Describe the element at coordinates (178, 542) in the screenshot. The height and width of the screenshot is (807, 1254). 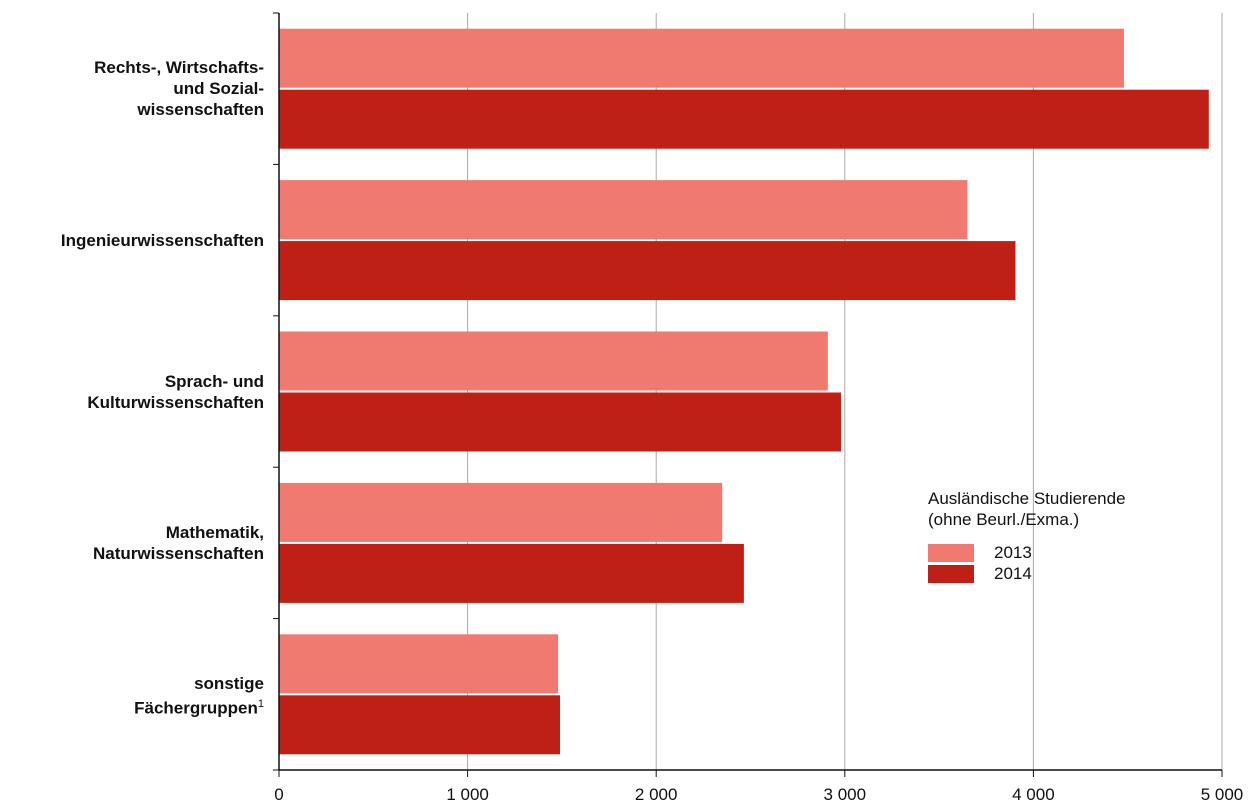
I see `category-label: Mathematik, Naturwissenschaften` at that location.